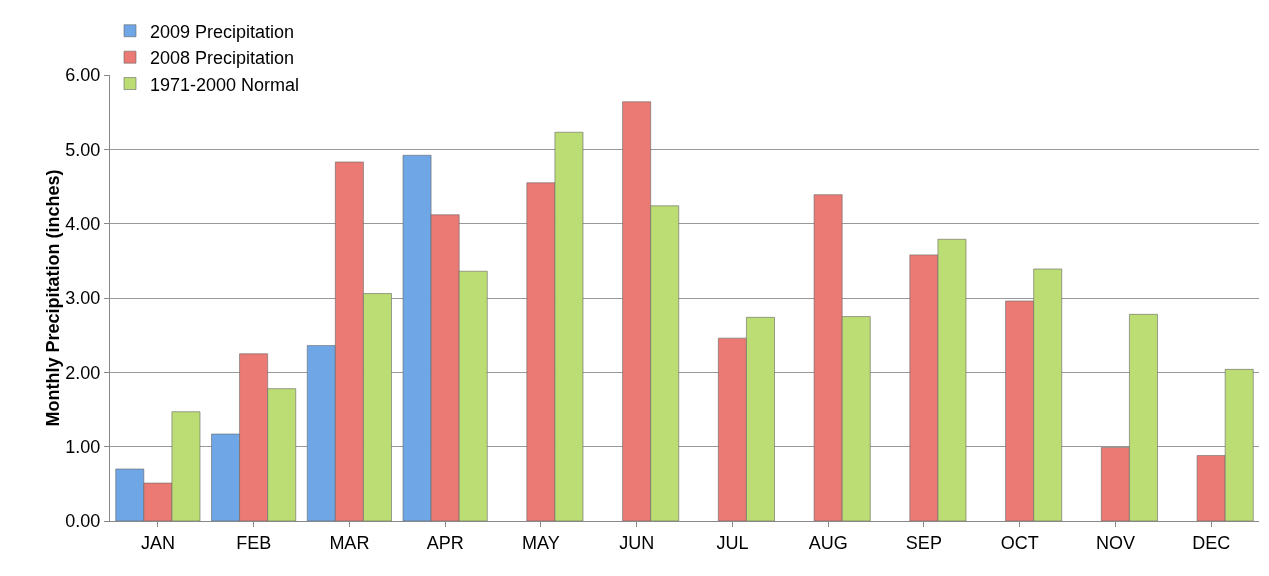  Describe the element at coordinates (83, 446) in the screenshot. I see `y-tick-label: 1.00` at that location.